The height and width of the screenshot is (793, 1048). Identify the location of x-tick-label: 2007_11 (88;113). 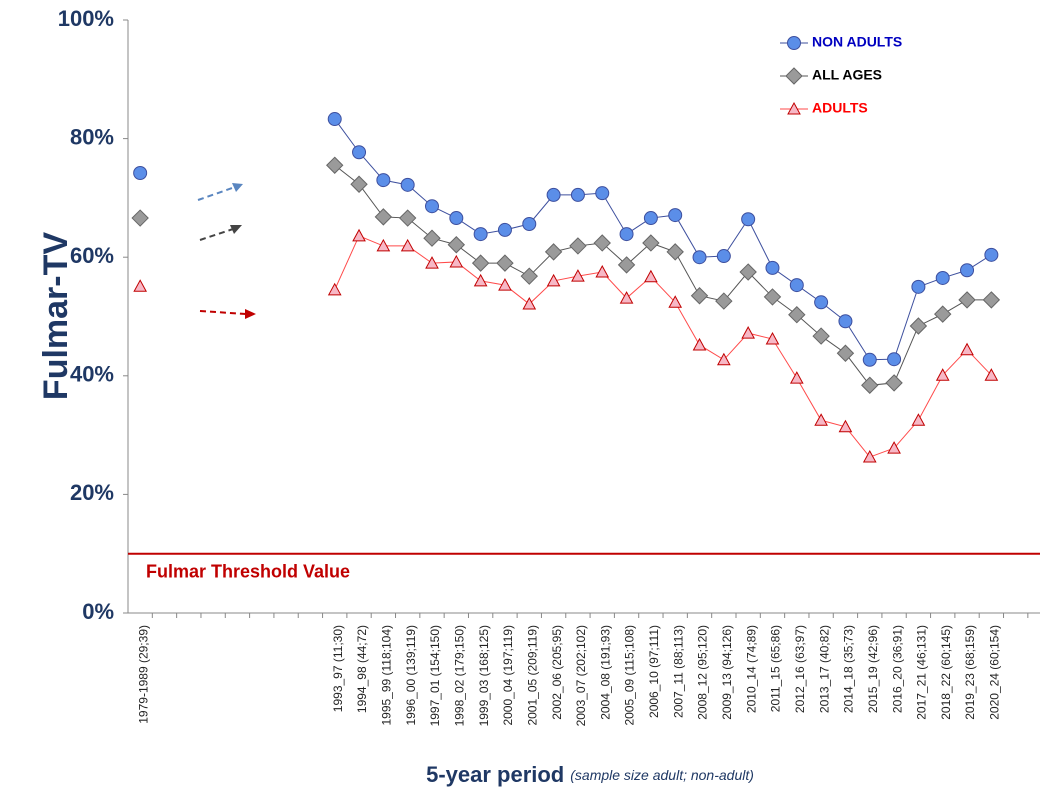
(678, 671).